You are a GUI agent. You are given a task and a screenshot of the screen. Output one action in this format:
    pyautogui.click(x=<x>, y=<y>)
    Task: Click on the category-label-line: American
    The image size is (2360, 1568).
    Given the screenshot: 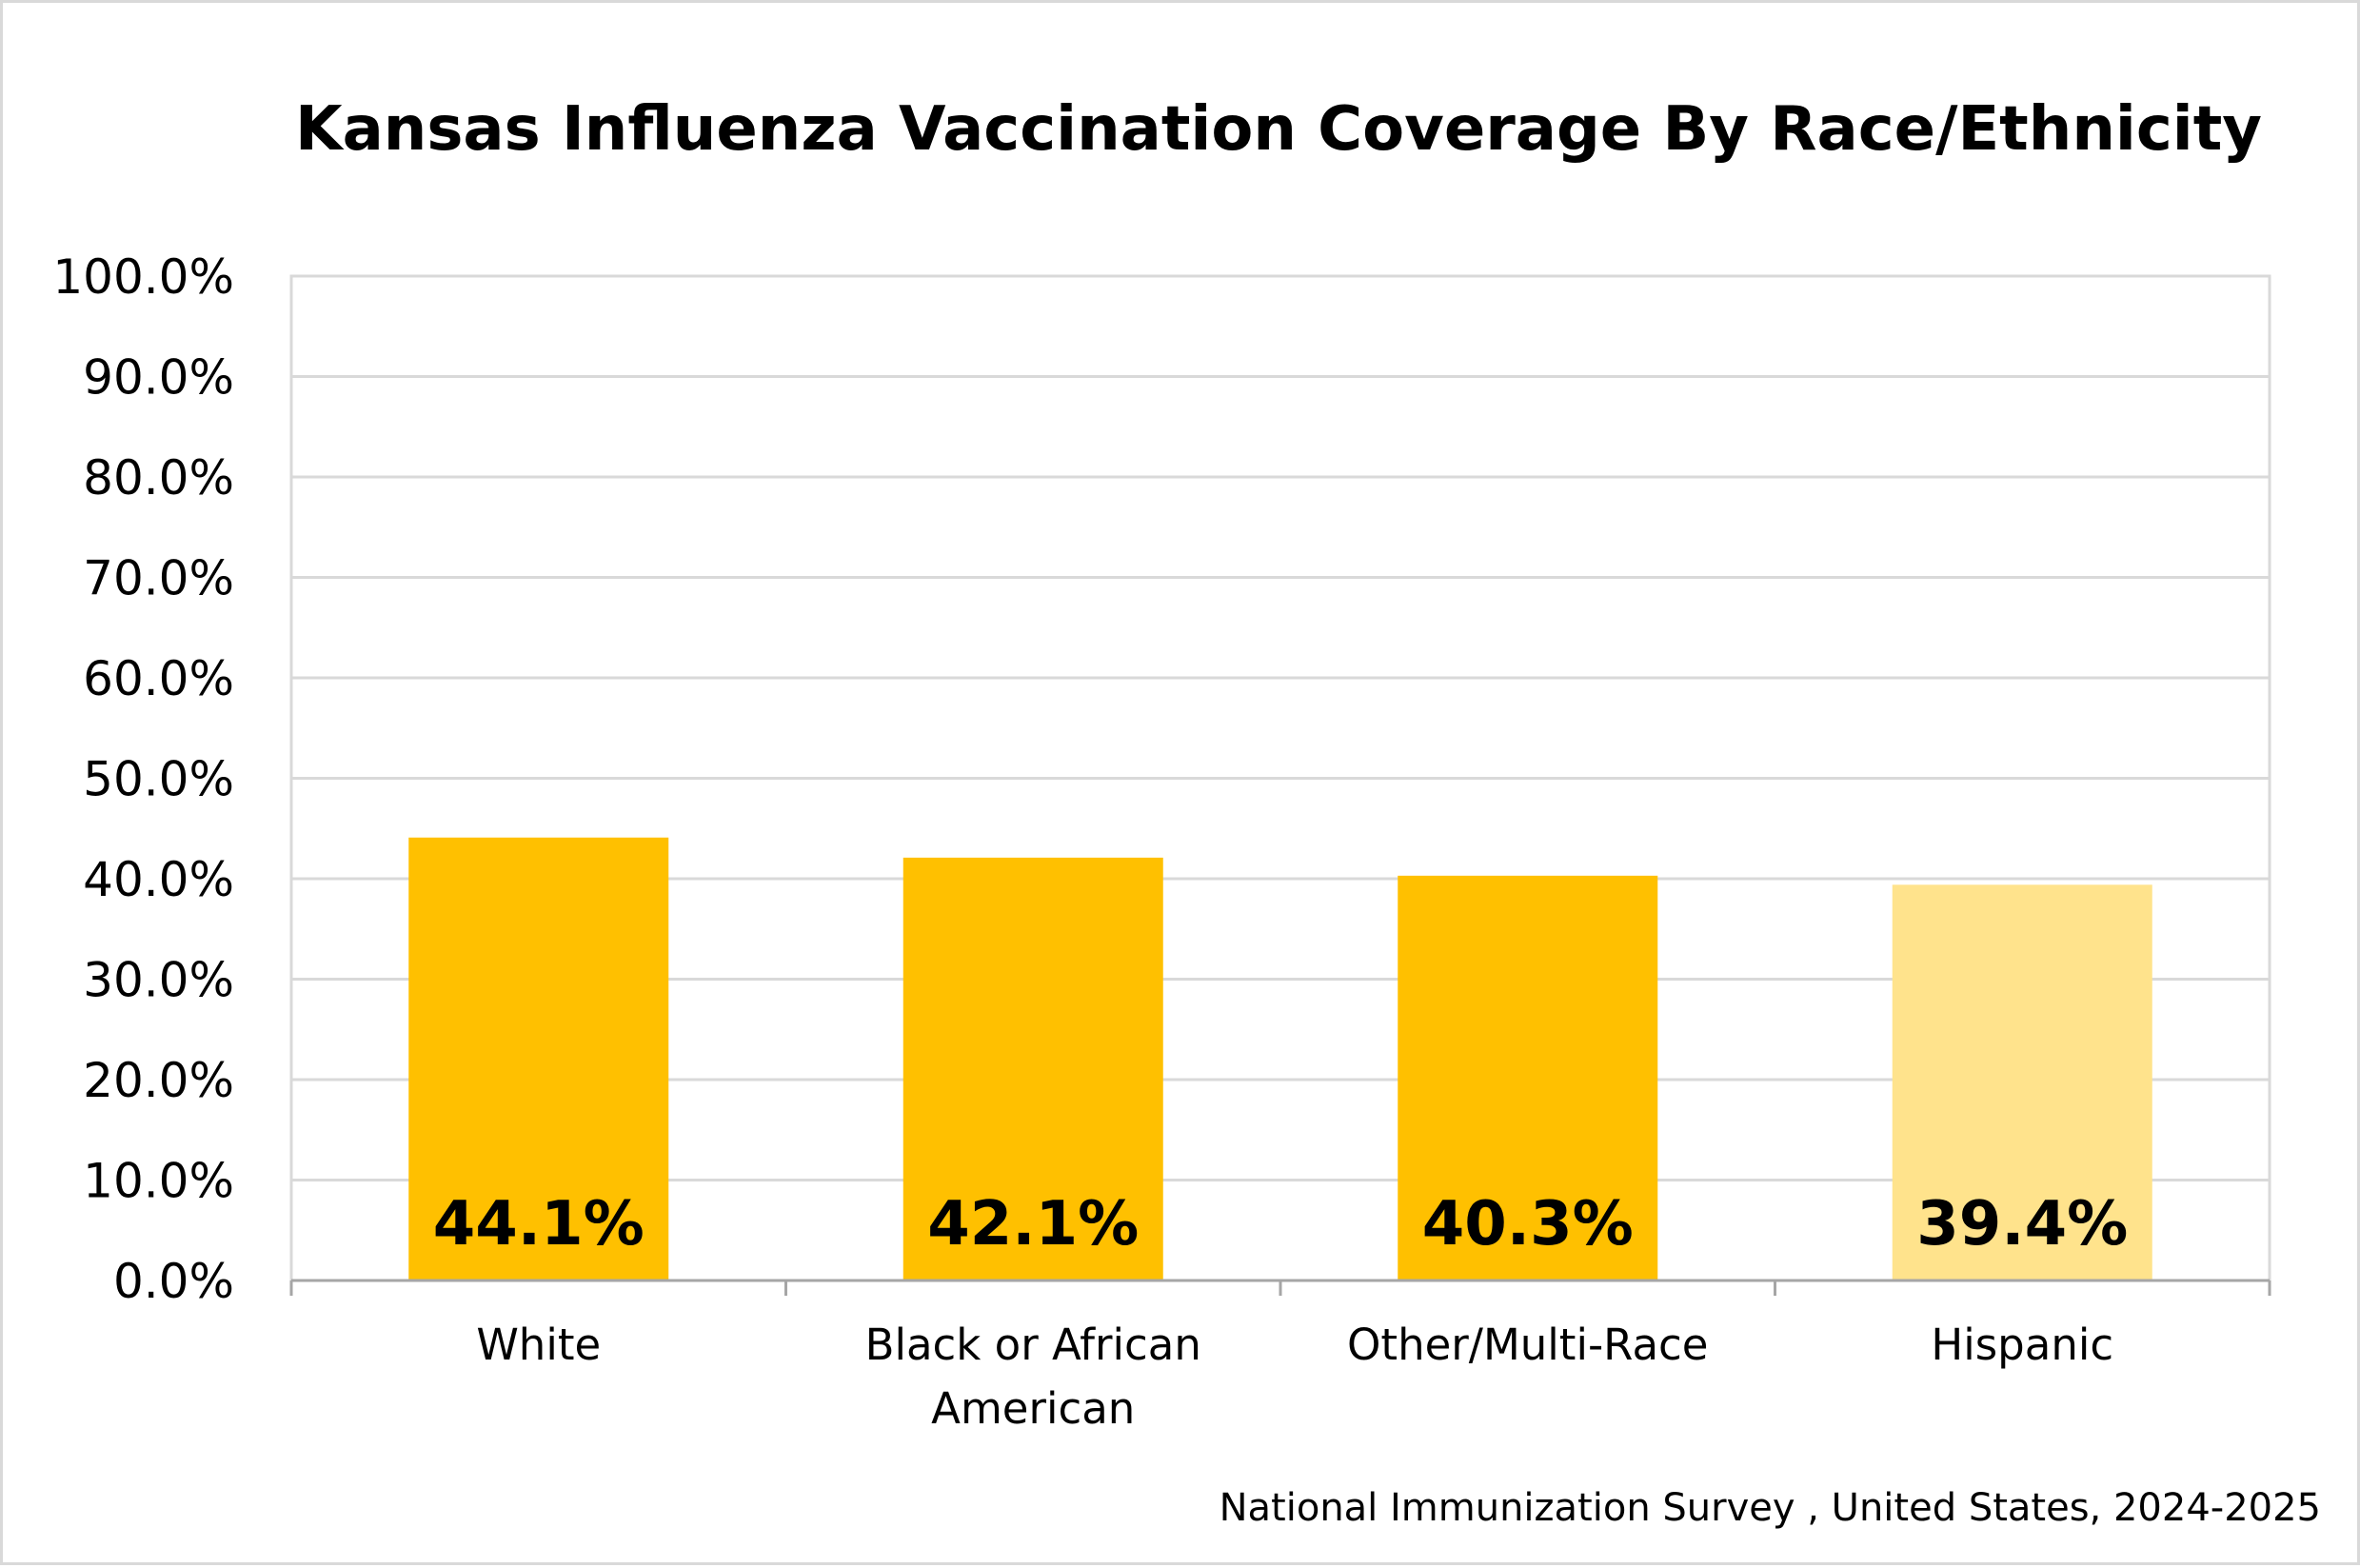 What is the action you would take?
    pyautogui.click(x=1033, y=1409)
    